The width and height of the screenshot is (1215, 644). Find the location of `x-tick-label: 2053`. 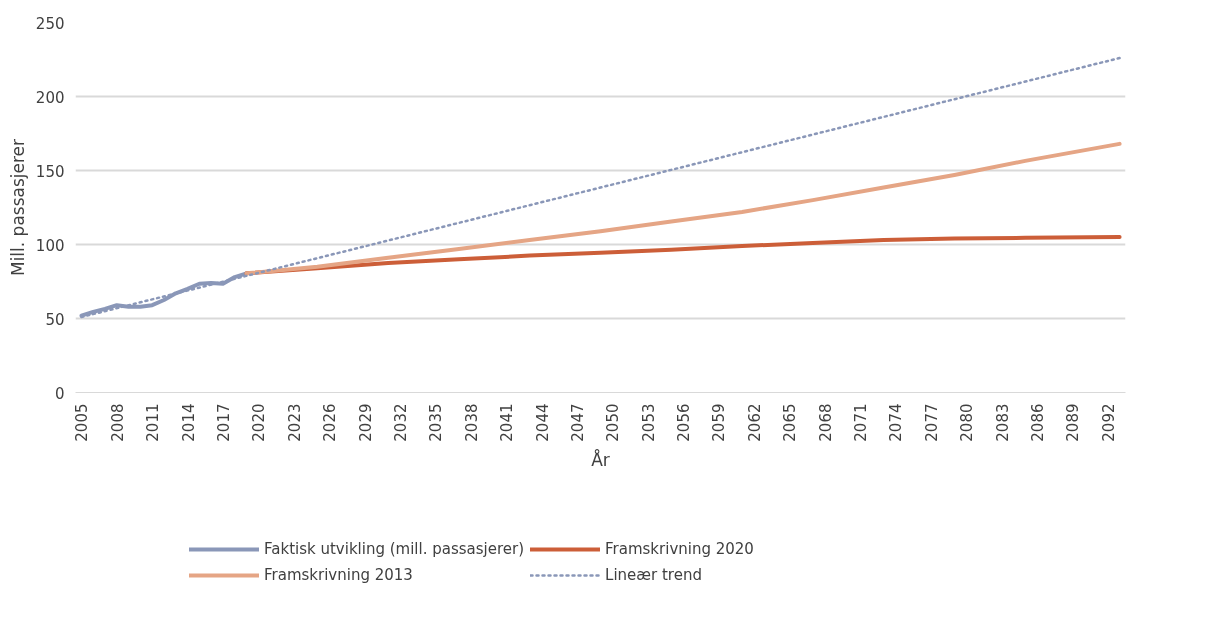

x-tick-label: 2053 is located at coordinates (648, 422).